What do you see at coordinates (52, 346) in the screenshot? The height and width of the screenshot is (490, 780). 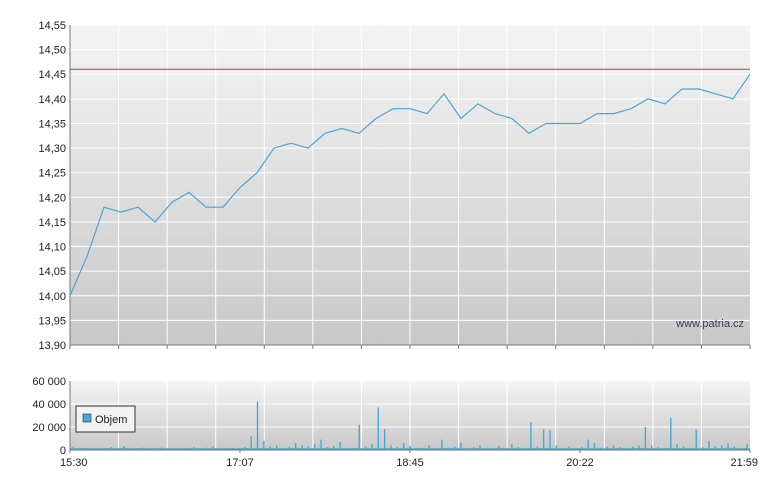 I see `price-y-tick-label: 13,90` at bounding box center [52, 346].